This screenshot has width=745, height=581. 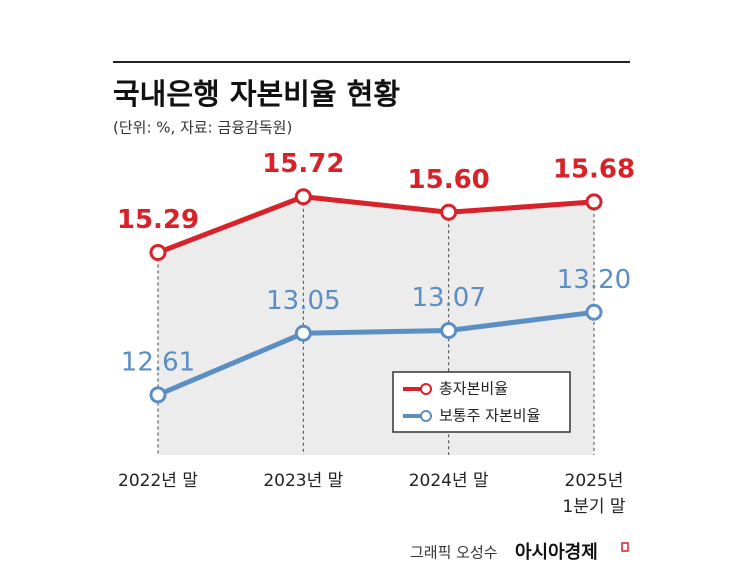 I want to click on value-label: 15.72, so click(x=303, y=164).